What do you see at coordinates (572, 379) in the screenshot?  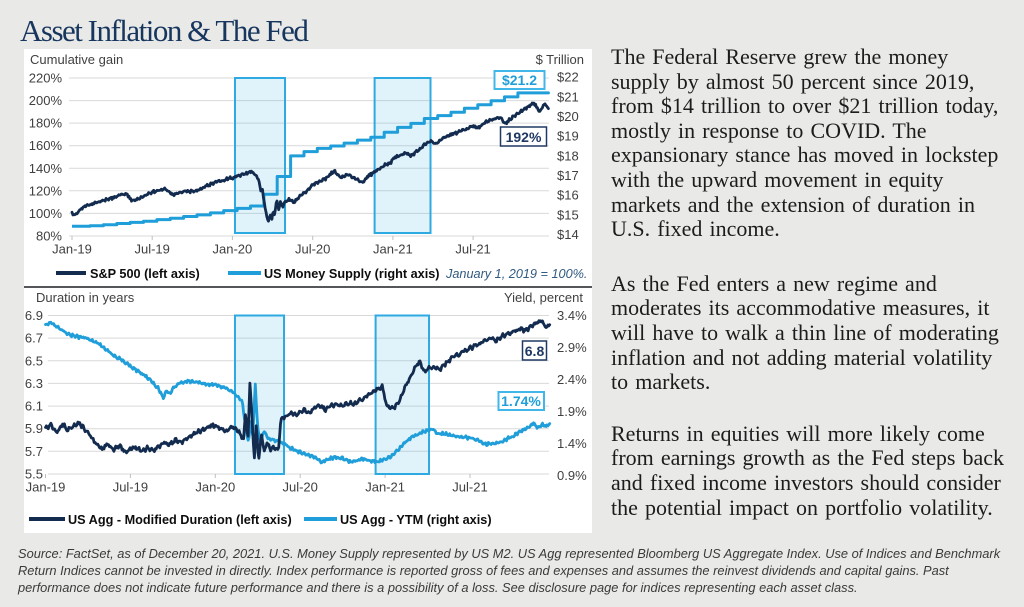 I see `svg-text: 2.4%` at bounding box center [572, 379].